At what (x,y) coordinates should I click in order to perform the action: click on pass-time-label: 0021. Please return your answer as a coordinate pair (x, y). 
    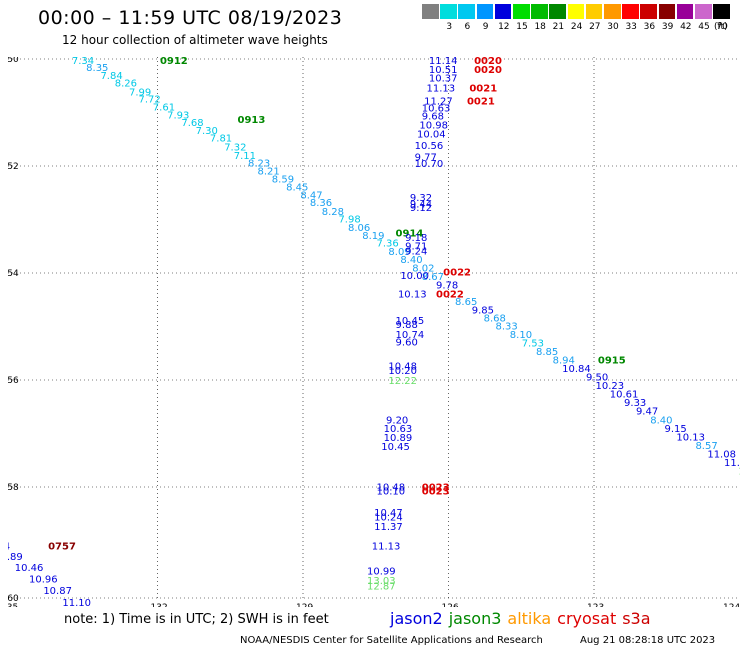
    Looking at the image, I should click on (483, 89).